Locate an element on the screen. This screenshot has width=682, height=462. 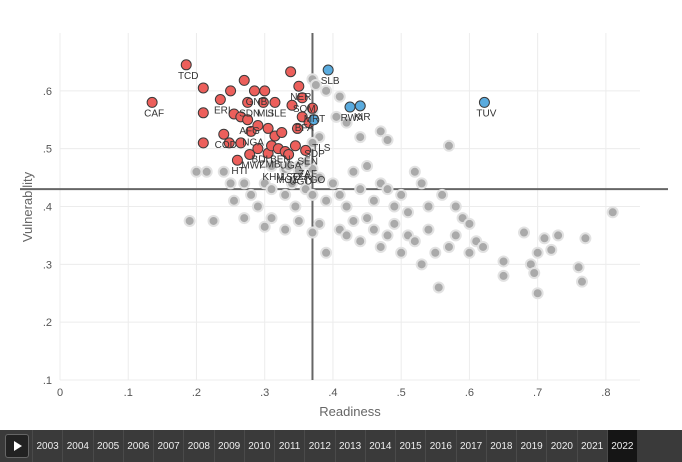
year-2011: 2011 is located at coordinates (289, 446).